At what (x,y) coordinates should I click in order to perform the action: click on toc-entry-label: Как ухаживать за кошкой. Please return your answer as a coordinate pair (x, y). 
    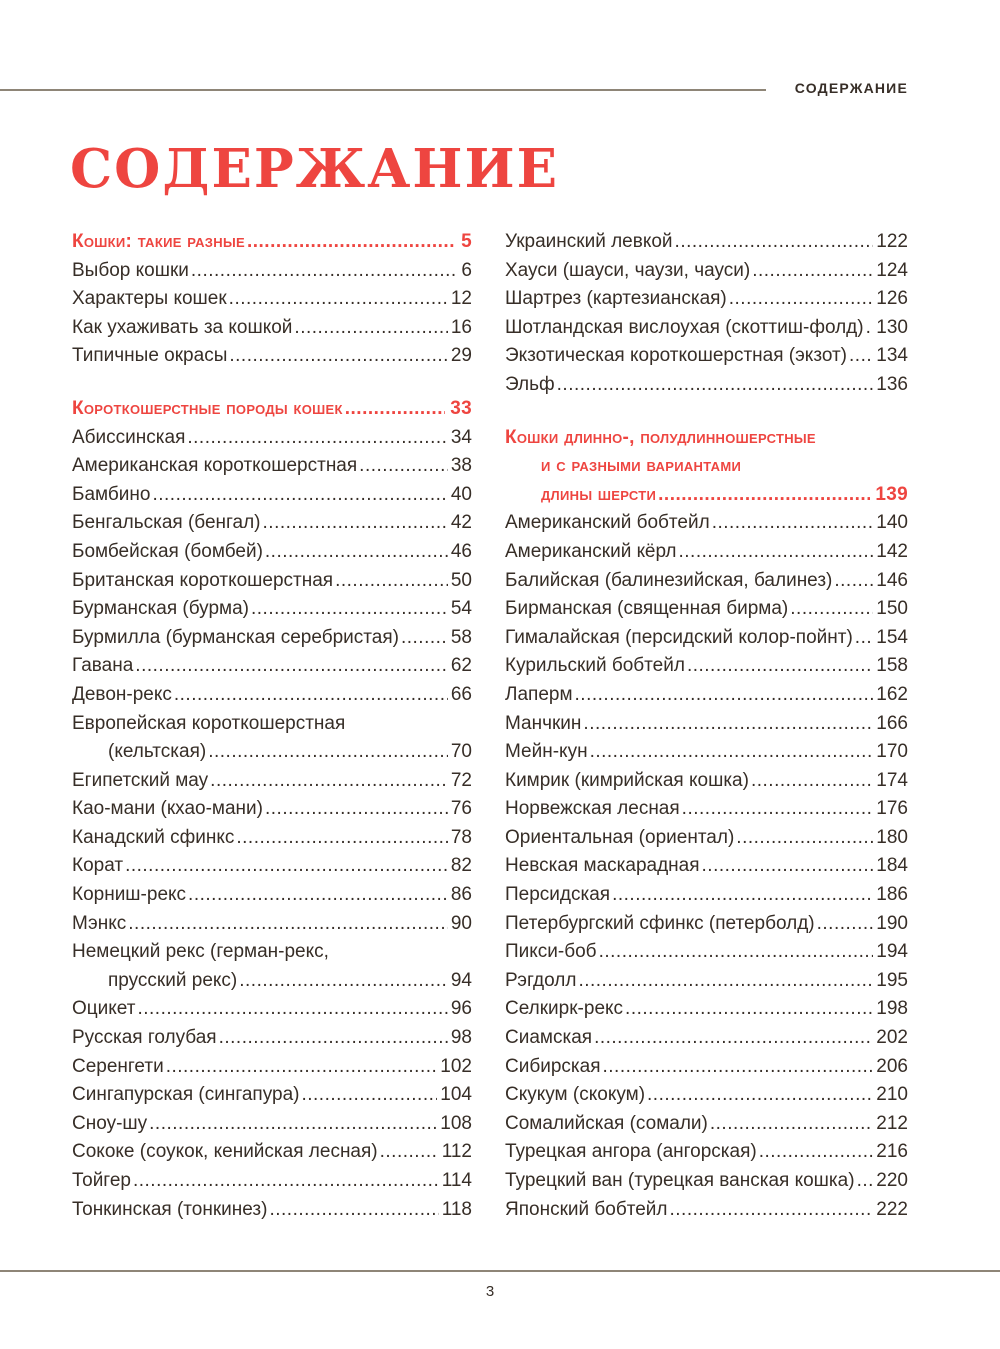
    Looking at the image, I should click on (182, 327).